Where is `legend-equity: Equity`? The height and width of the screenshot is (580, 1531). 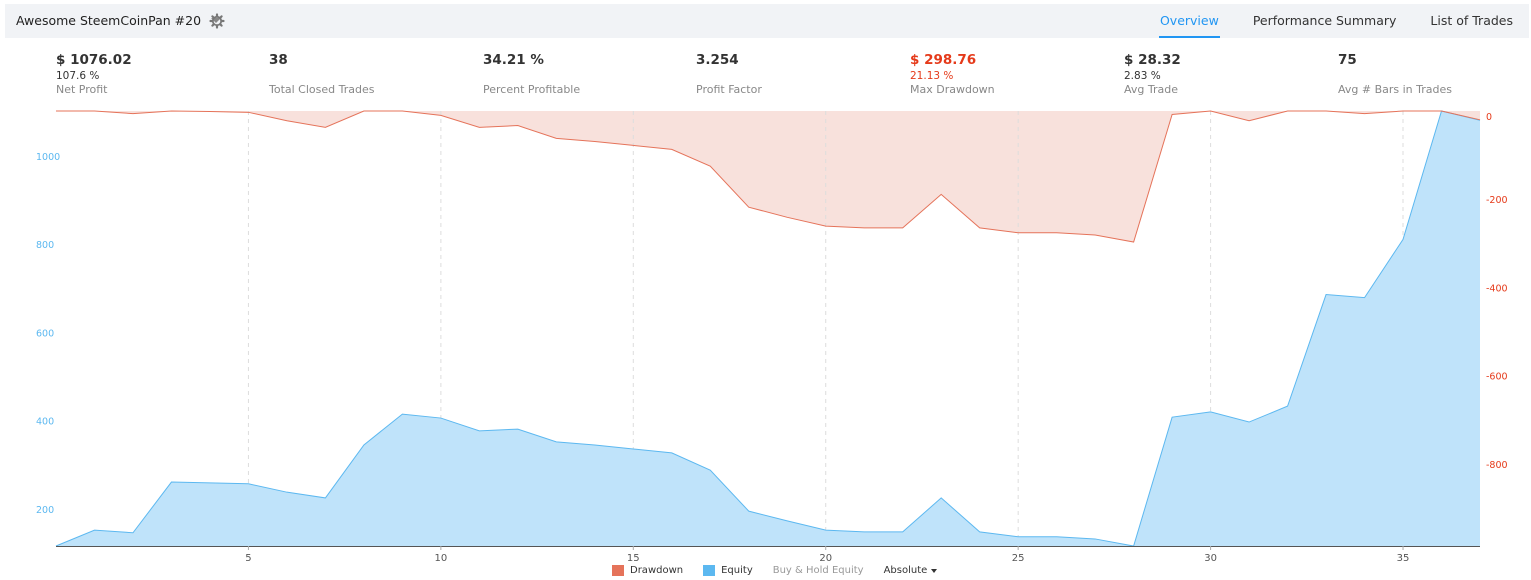
legend-equity: Equity is located at coordinates (728, 570).